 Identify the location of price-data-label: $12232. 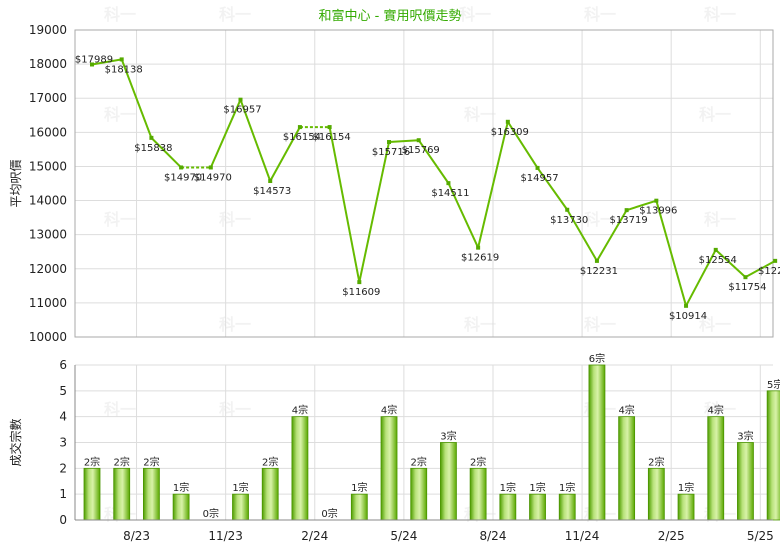
(769, 271).